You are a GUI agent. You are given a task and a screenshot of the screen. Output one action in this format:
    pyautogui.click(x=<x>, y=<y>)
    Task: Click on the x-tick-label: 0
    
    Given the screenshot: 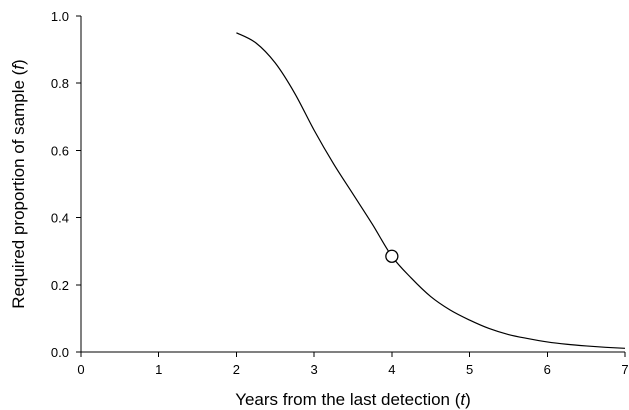 What is the action you would take?
    pyautogui.click(x=80, y=369)
    